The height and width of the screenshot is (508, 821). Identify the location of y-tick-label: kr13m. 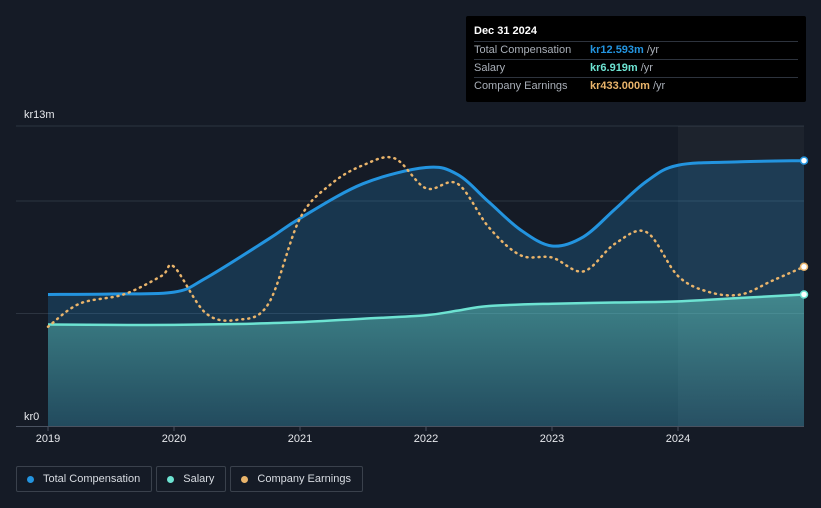
(39, 115).